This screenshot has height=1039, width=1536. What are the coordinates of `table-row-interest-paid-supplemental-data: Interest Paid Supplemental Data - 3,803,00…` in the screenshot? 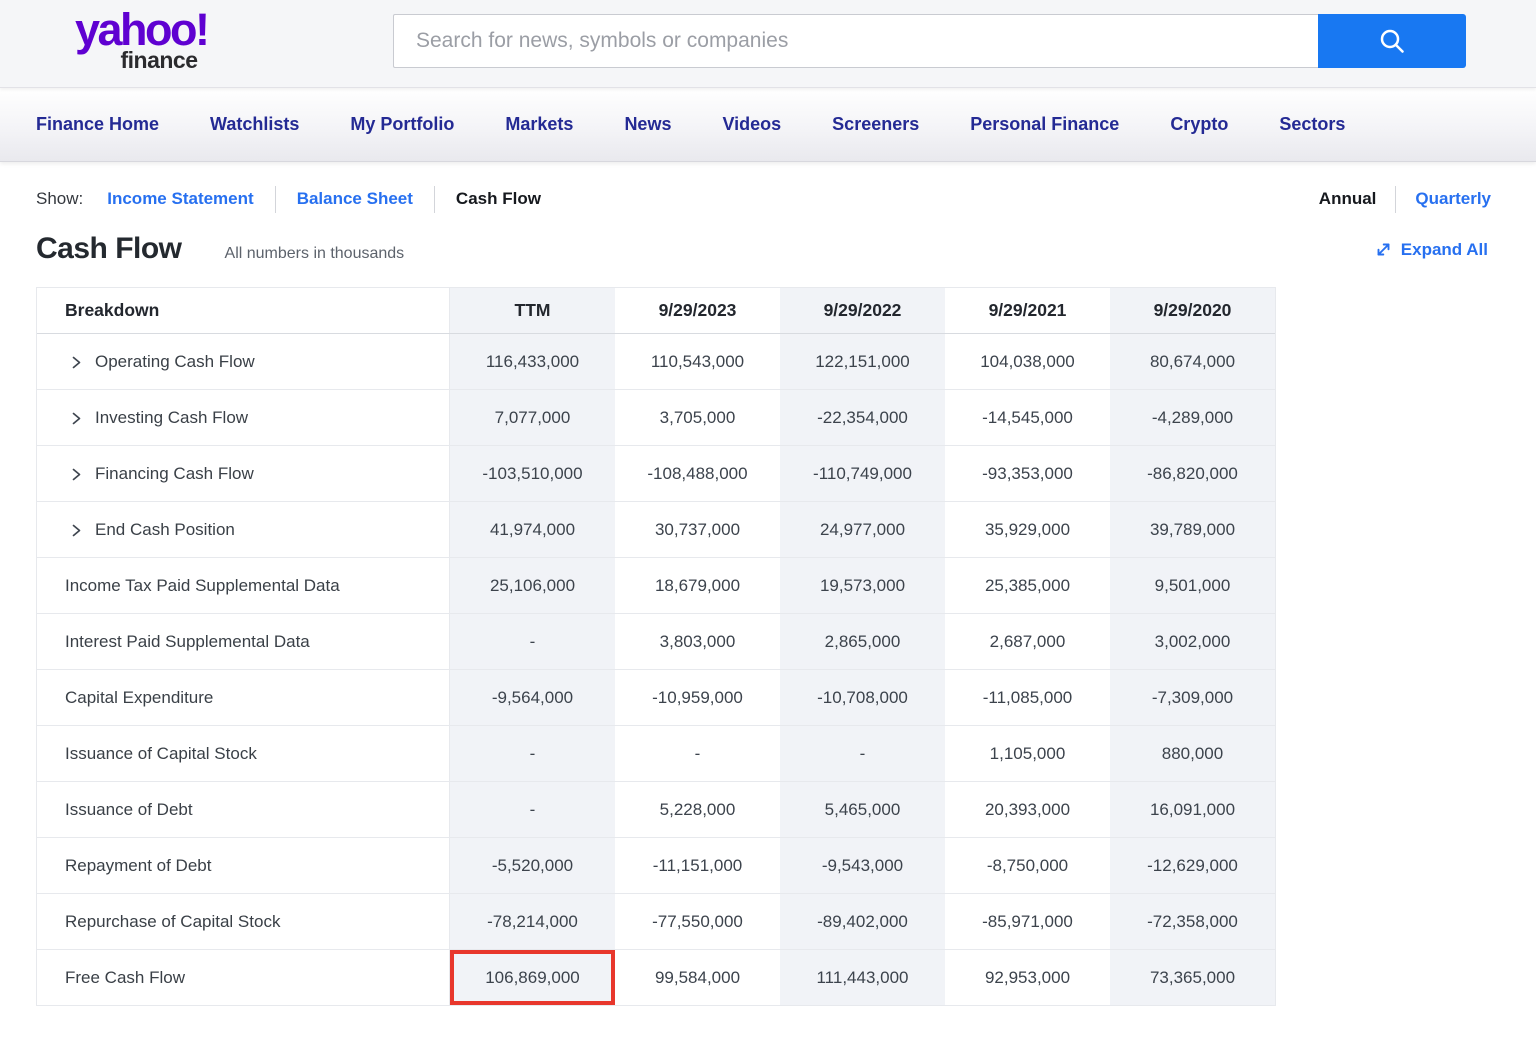 It's located at (656, 642).